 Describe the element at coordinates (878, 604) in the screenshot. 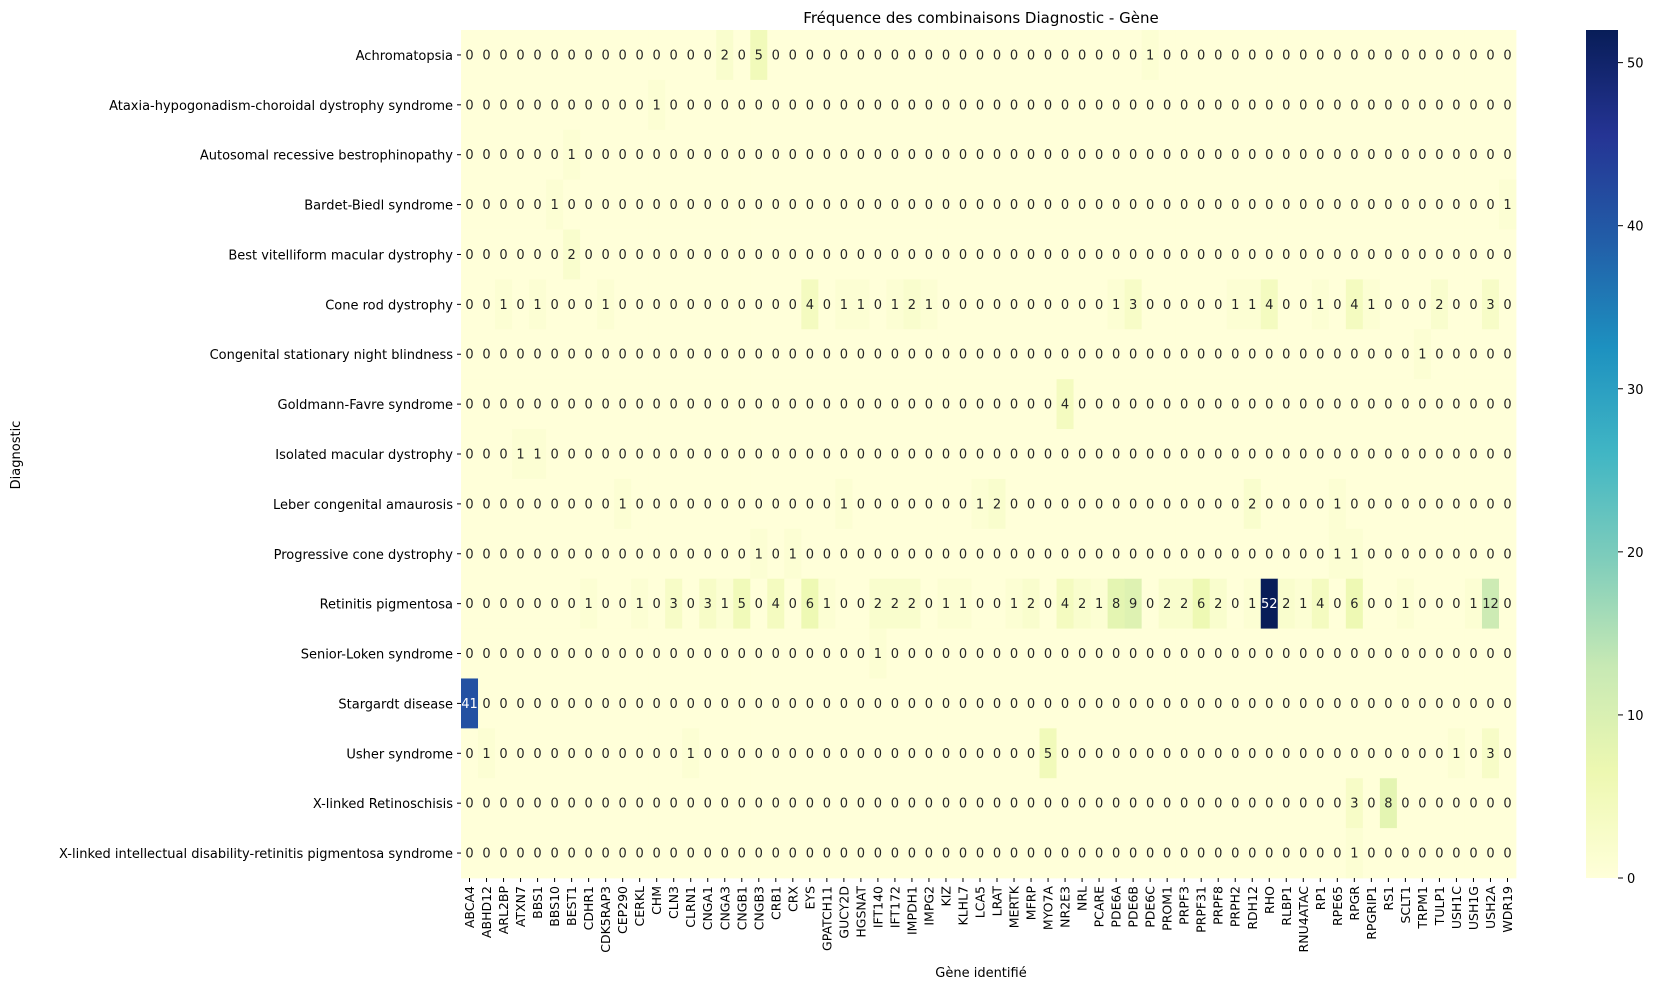

I see `cell-value-label: 2` at that location.